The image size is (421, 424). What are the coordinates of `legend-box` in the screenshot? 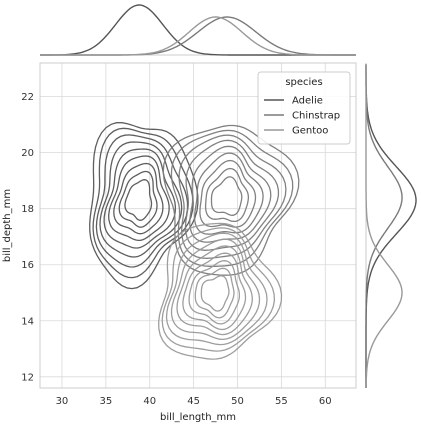 It's located at (304, 108).